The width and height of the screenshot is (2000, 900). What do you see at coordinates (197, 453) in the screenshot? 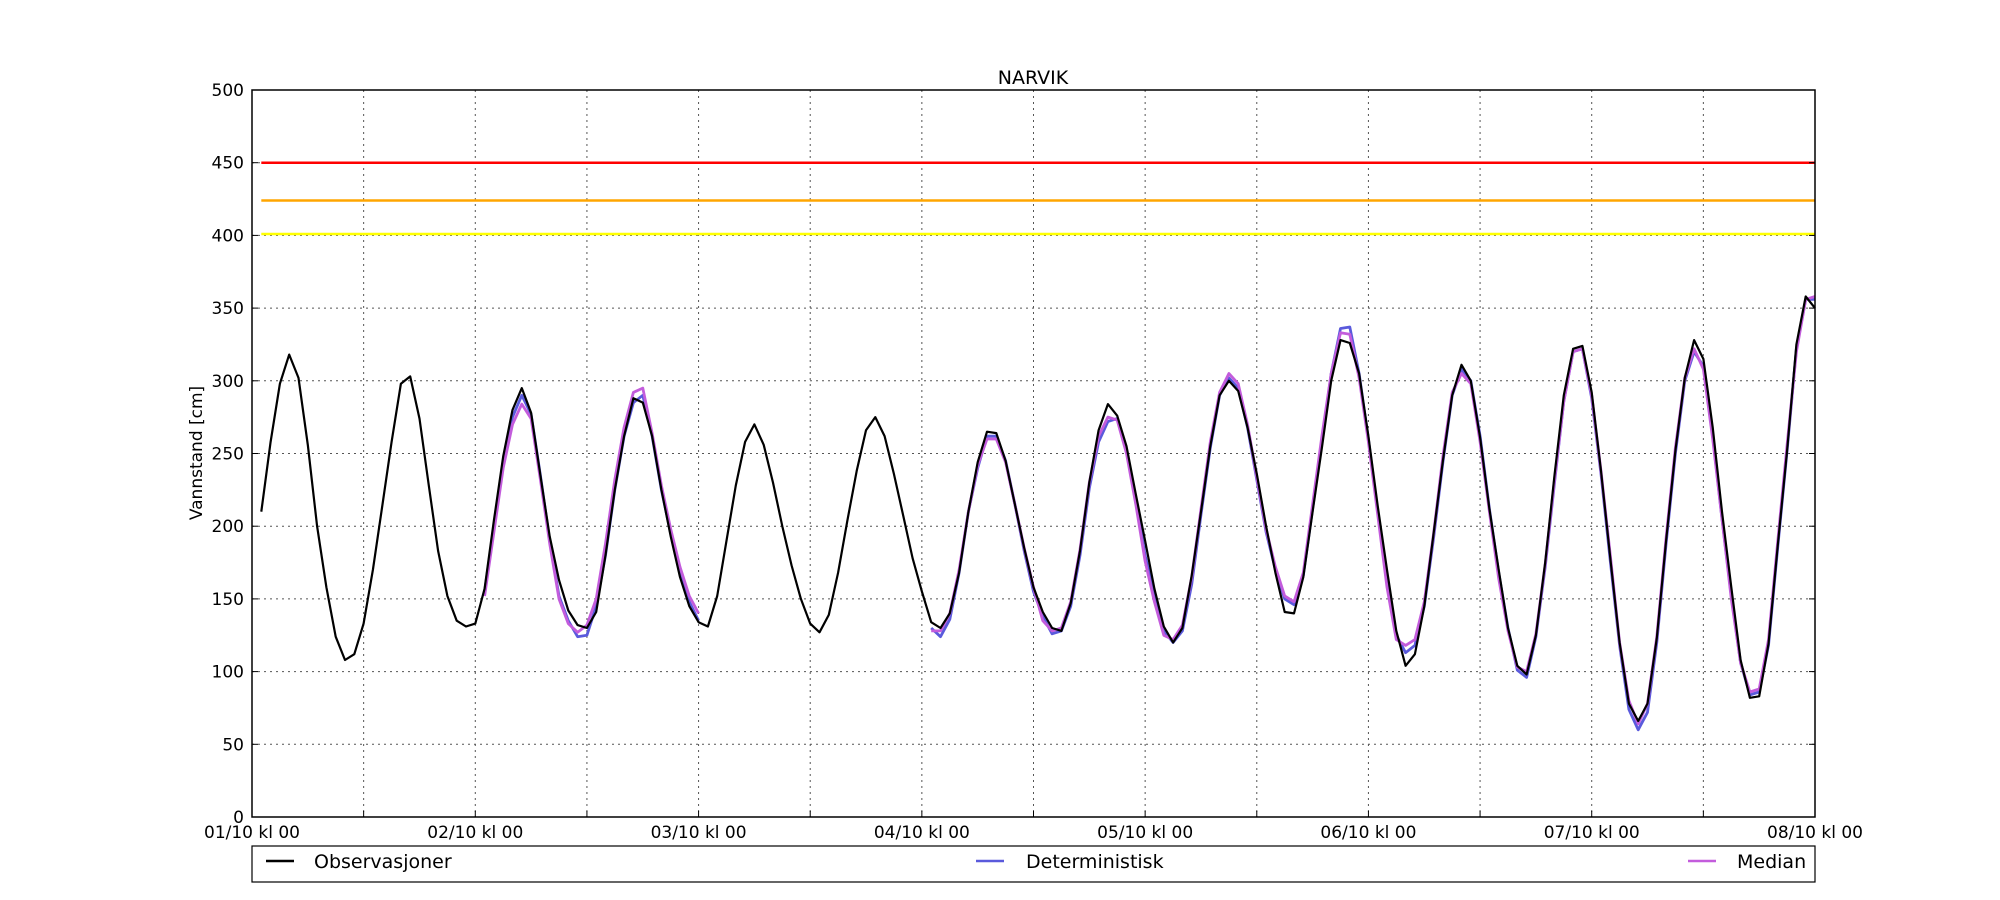
I see `y-axis-label: Vannstand [cm]` at bounding box center [197, 453].